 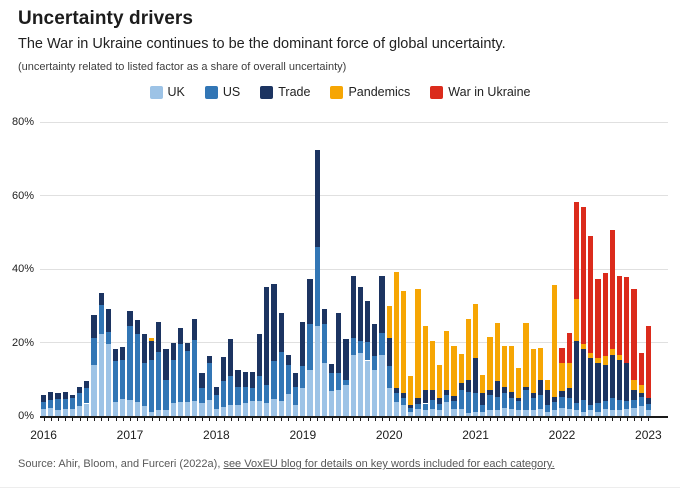 I want to click on x-axis-year-label: 2018, so click(x=216, y=435).